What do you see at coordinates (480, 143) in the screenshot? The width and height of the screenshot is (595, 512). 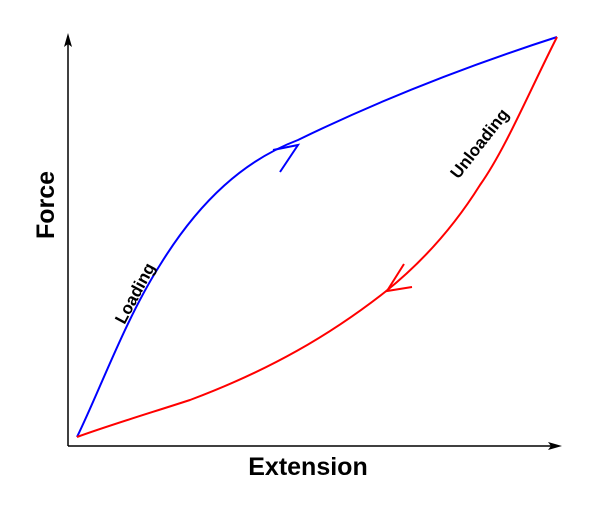 I see `unloading-label: Unloading` at bounding box center [480, 143].